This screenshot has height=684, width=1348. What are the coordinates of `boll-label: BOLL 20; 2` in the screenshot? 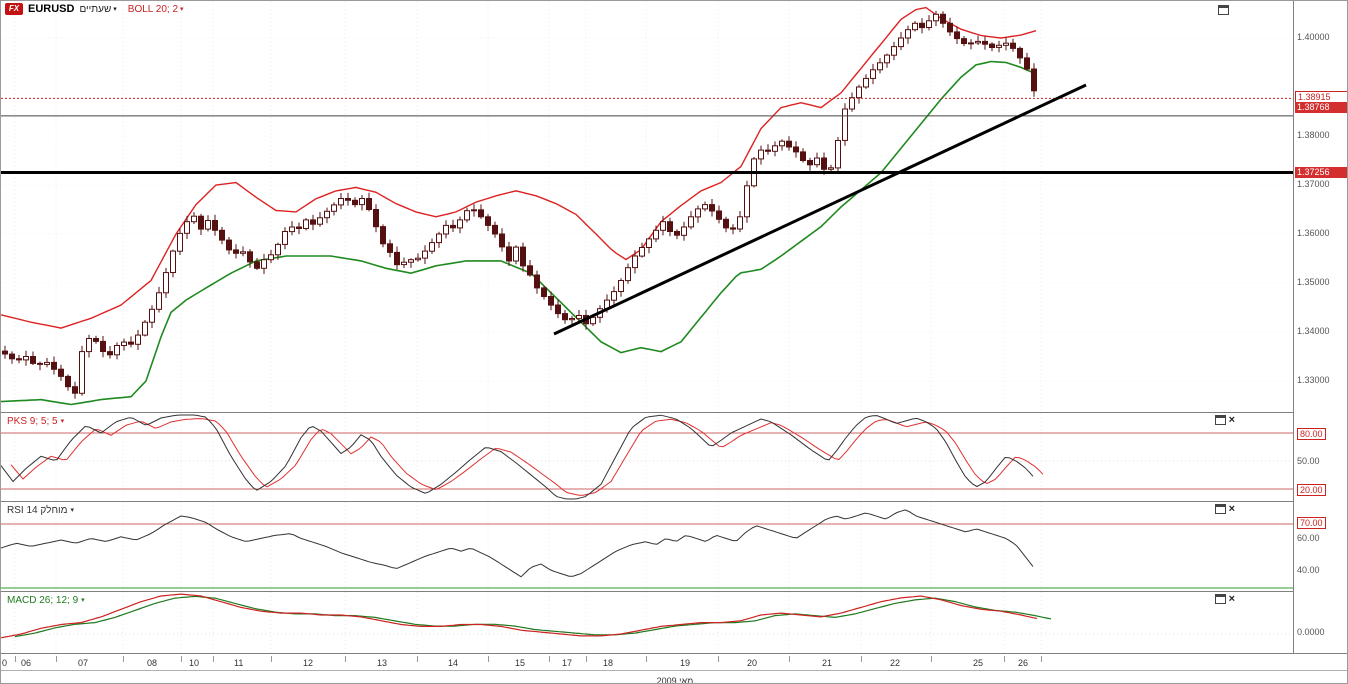 It's located at (153, 9).